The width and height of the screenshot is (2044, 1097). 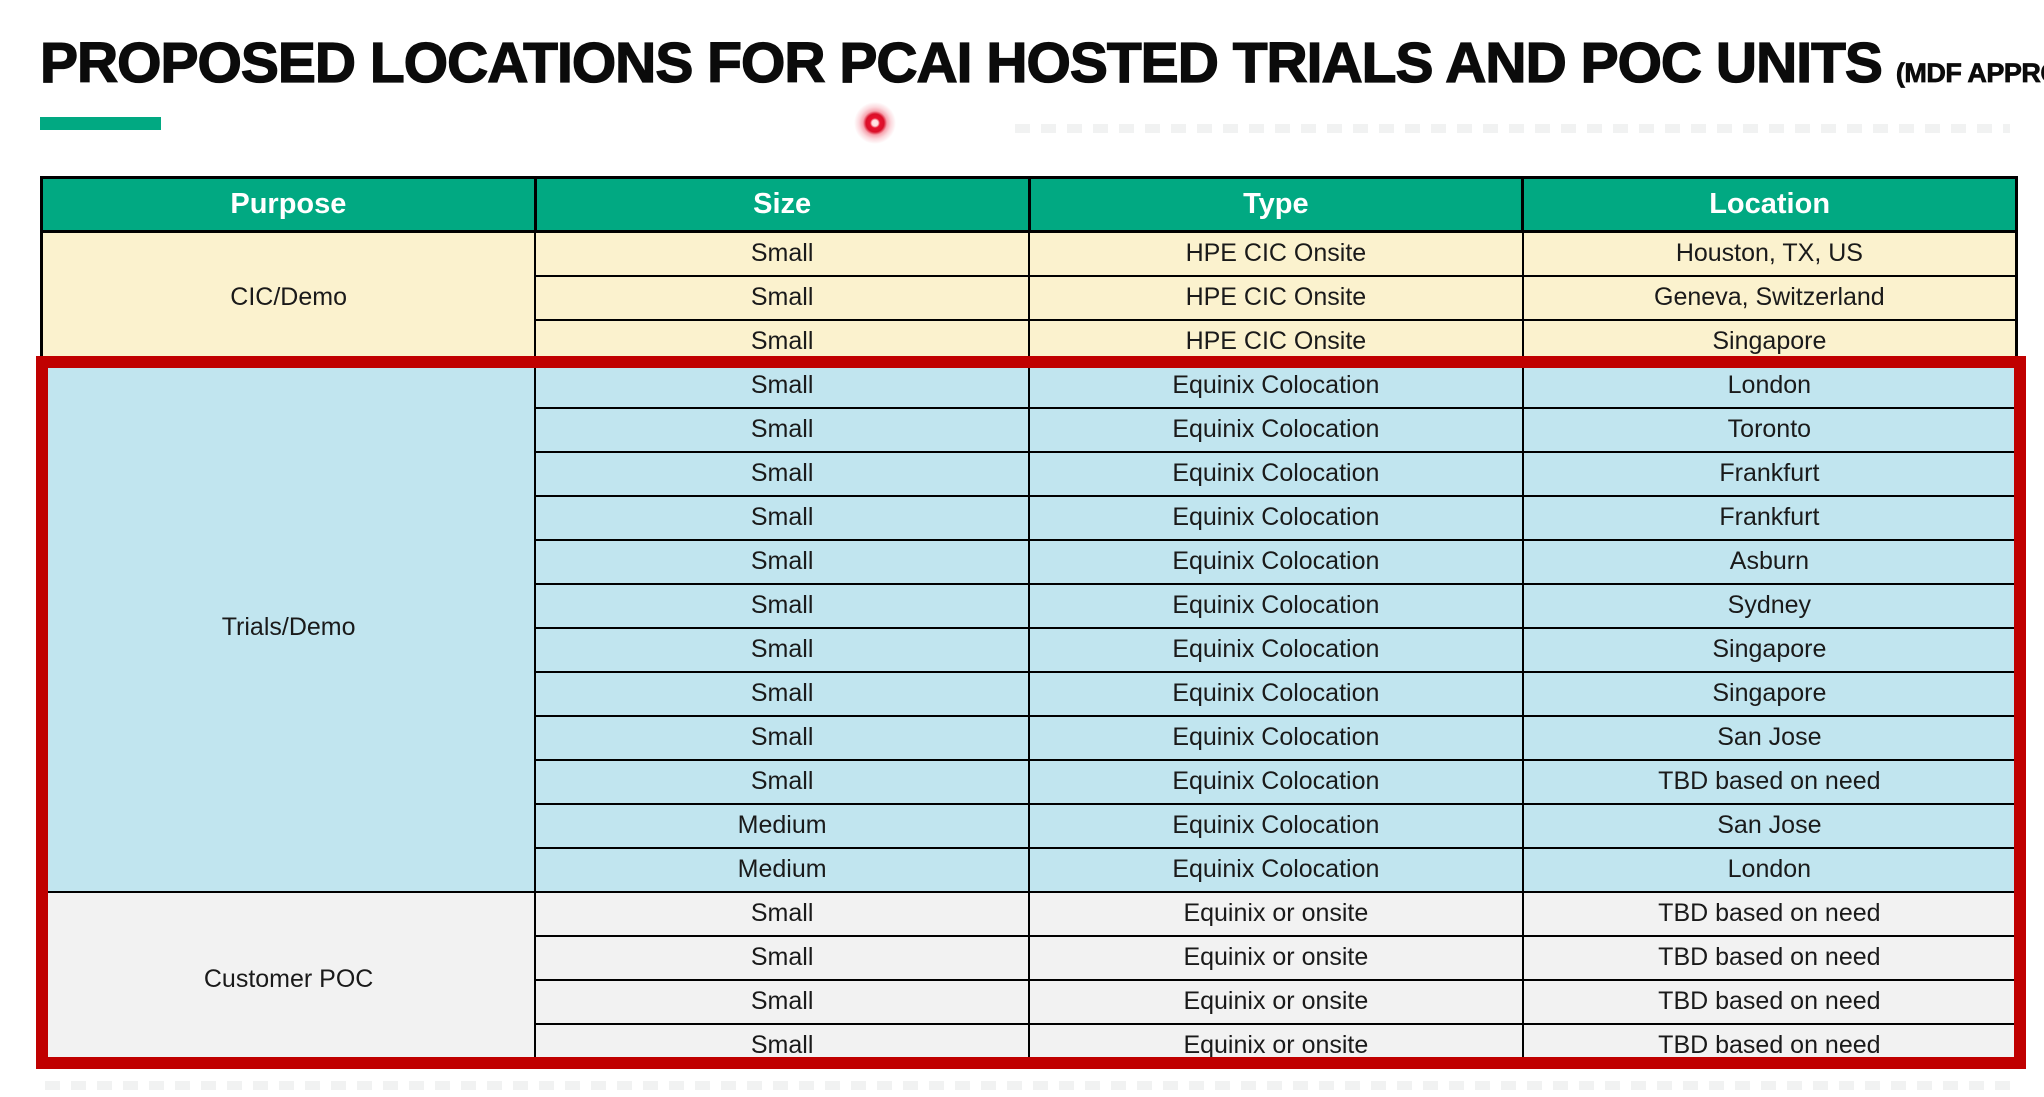 I want to click on table-row: Small Equinix Colocation San Jose, so click(x=1030, y=737).